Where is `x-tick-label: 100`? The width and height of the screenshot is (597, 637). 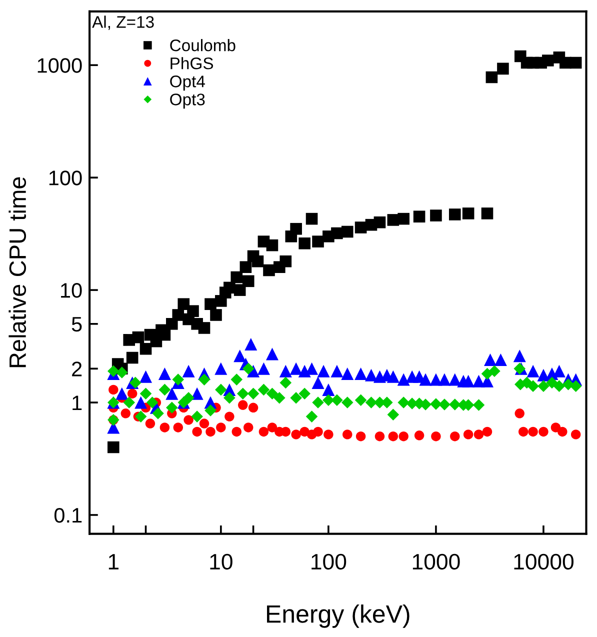
x-tick-label: 100 is located at coordinates (329, 562).